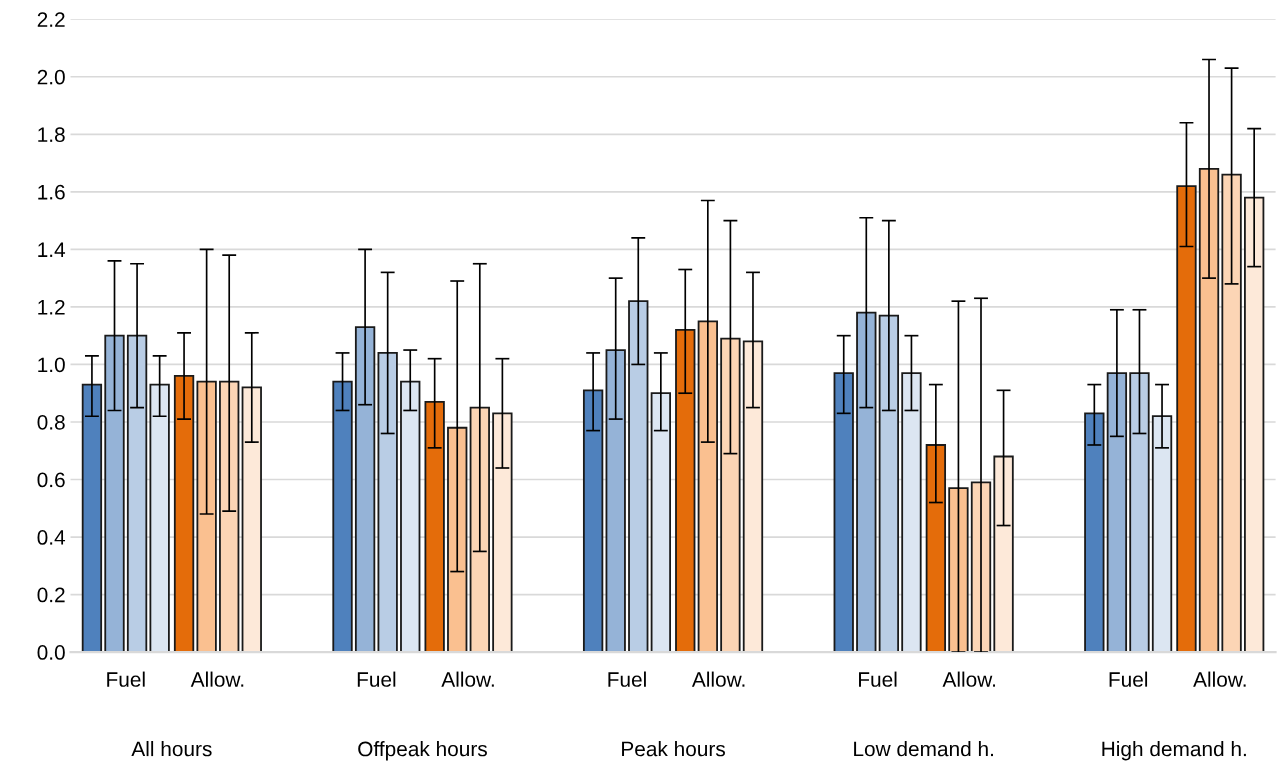  What do you see at coordinates (673, 749) in the screenshot?
I see `text: Peak hours` at bounding box center [673, 749].